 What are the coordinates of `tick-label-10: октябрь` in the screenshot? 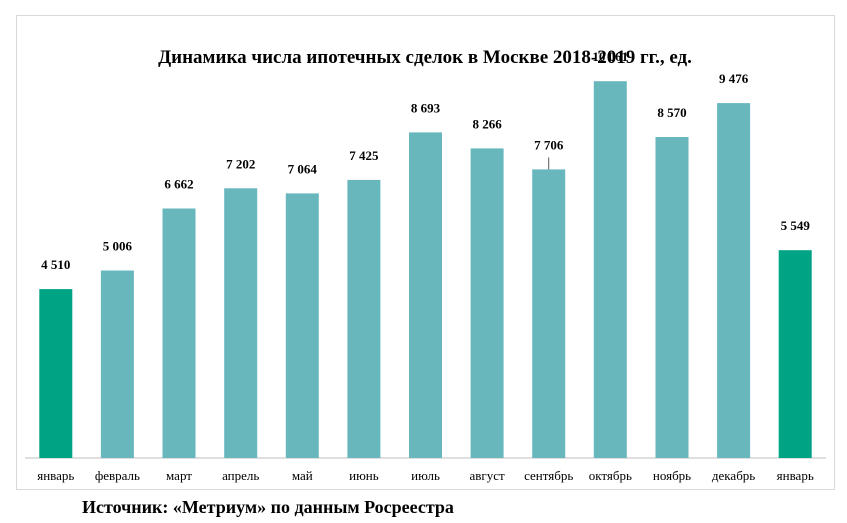 It's located at (610, 475).